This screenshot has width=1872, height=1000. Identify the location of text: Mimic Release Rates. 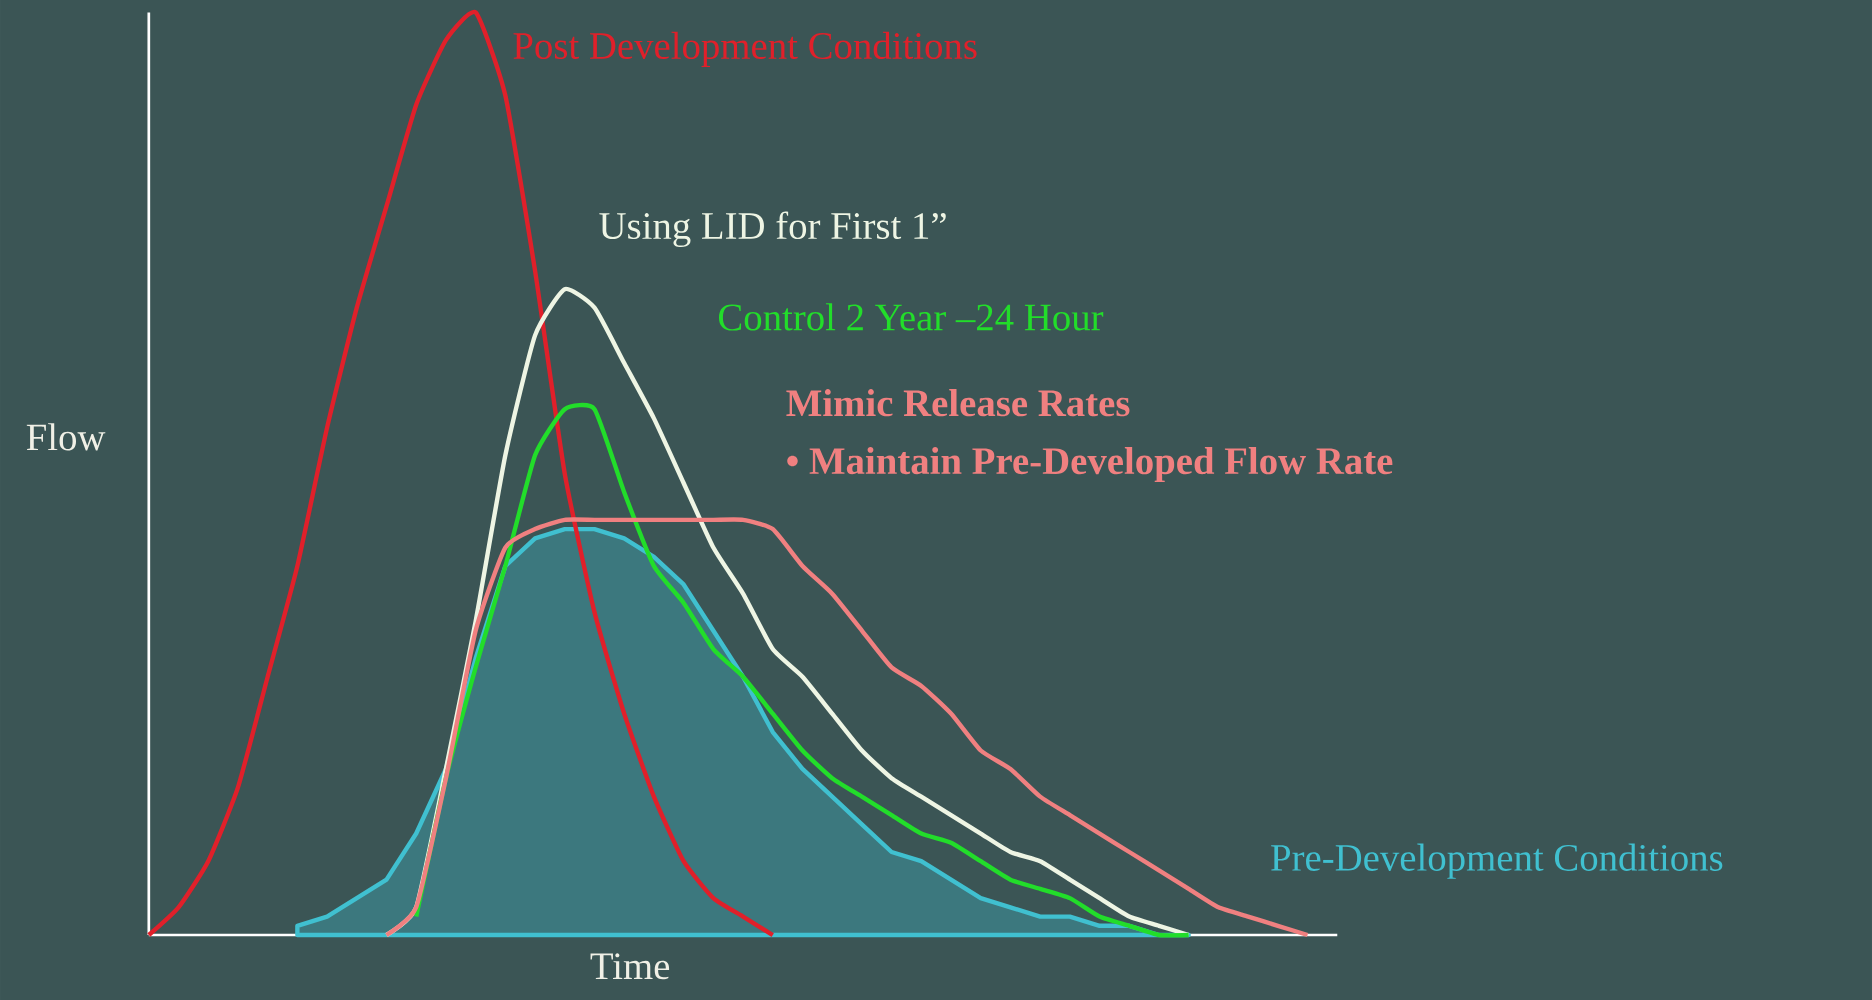
(958, 402).